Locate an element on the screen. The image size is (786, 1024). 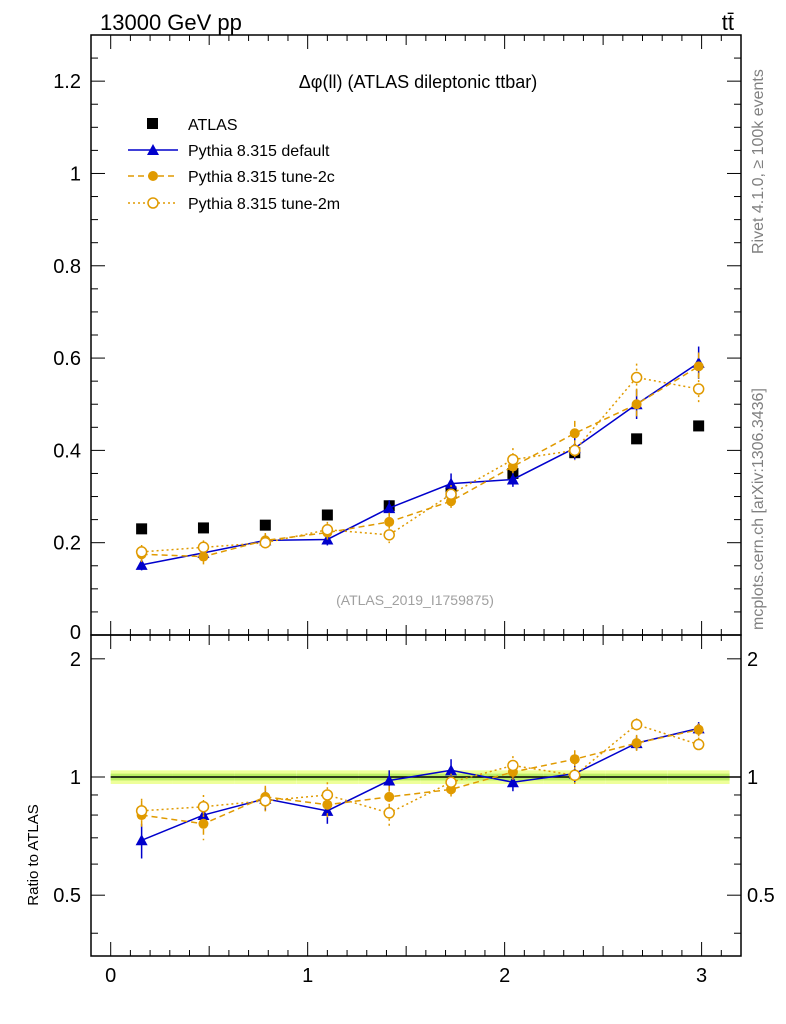
legend-label-tune-2c: Pythia 8.315 tune-2c is located at coordinates (261, 177).